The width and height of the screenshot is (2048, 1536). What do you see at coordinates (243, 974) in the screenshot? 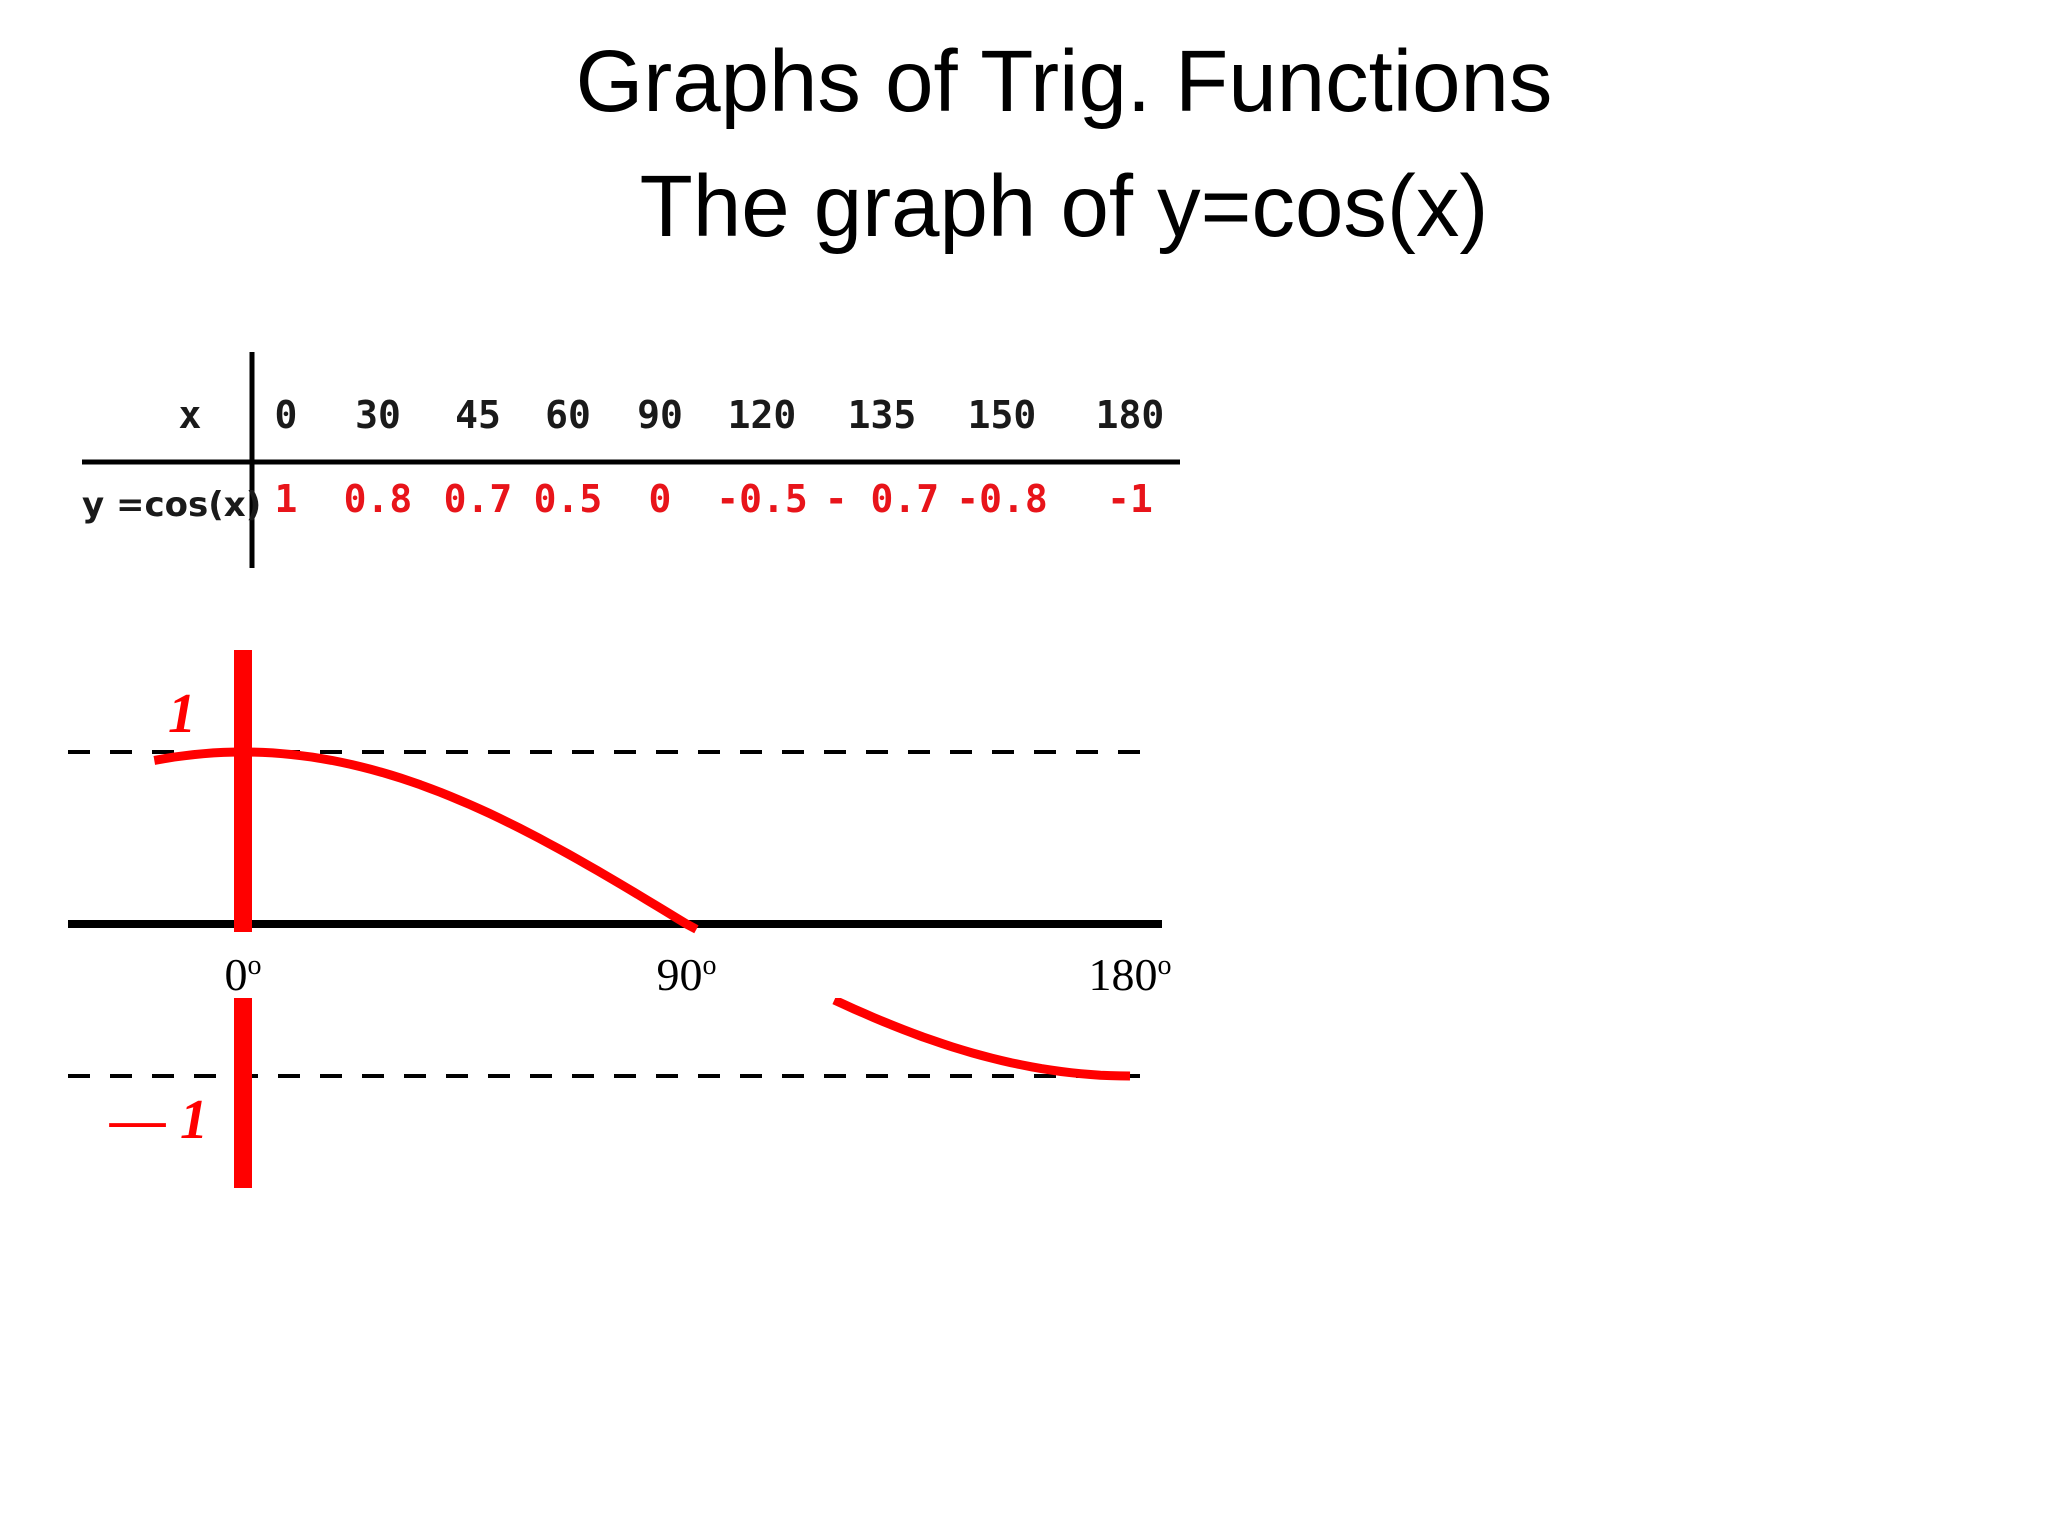
I see `x-tick-label: 0o` at bounding box center [243, 974].